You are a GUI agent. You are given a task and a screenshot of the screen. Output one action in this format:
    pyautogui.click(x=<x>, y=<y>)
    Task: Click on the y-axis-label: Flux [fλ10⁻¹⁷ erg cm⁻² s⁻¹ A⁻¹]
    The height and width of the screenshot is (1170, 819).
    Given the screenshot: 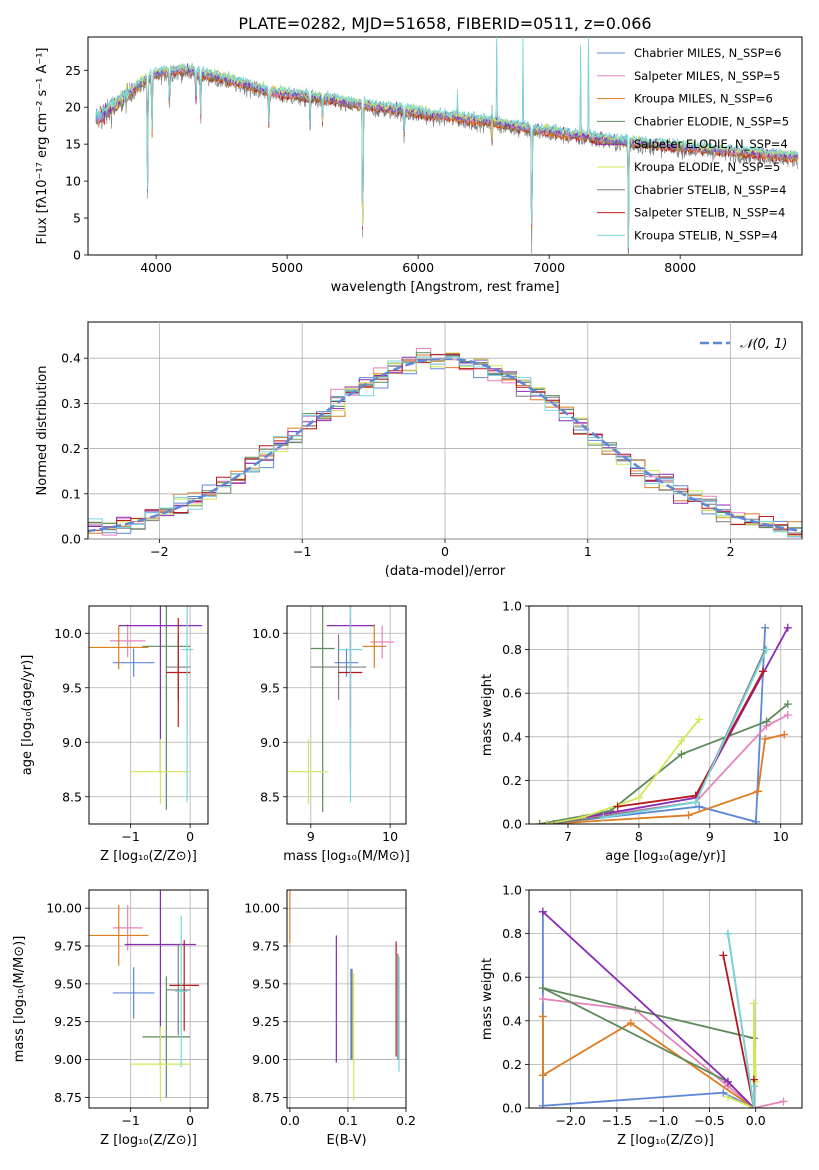 What is the action you would take?
    pyautogui.click(x=42, y=146)
    